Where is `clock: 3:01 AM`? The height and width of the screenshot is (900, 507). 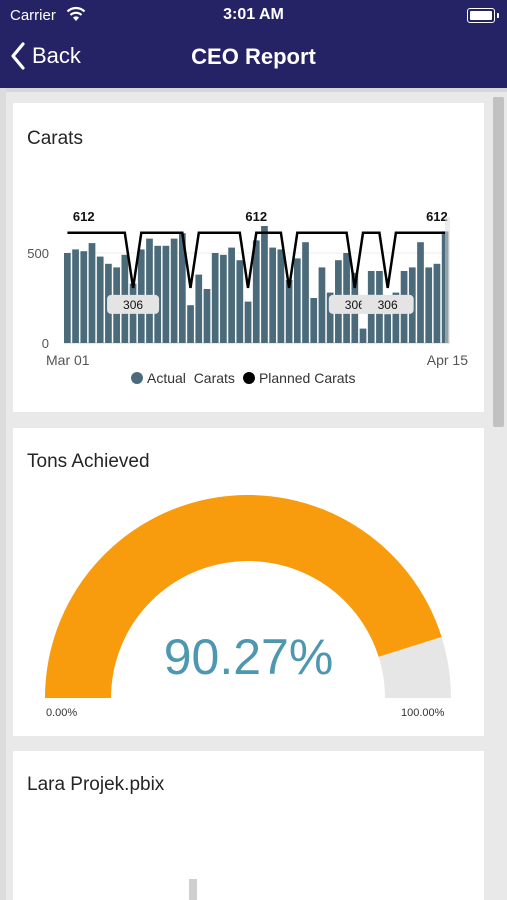 clock: 3:01 AM is located at coordinates (253, 14).